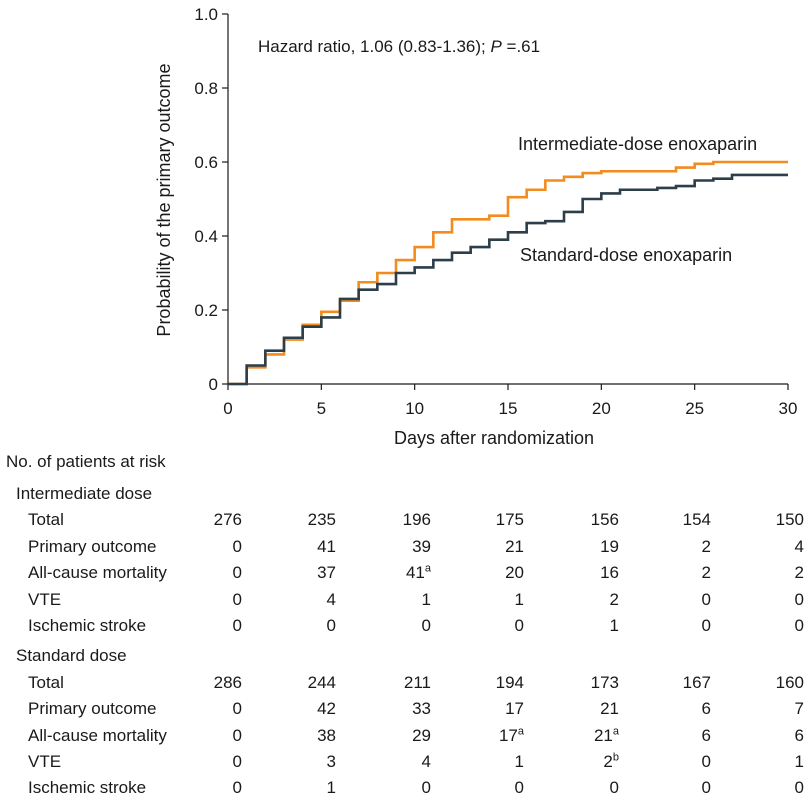 The height and width of the screenshot is (803, 810). I want to click on x-tick-label: 30, so click(788, 408).